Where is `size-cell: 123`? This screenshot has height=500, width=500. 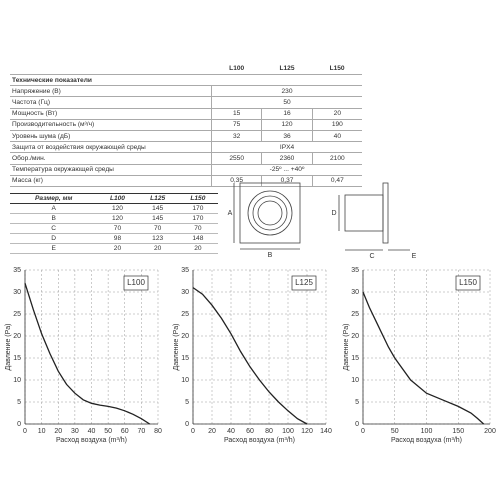 size-cell: 123 is located at coordinates (157, 238).